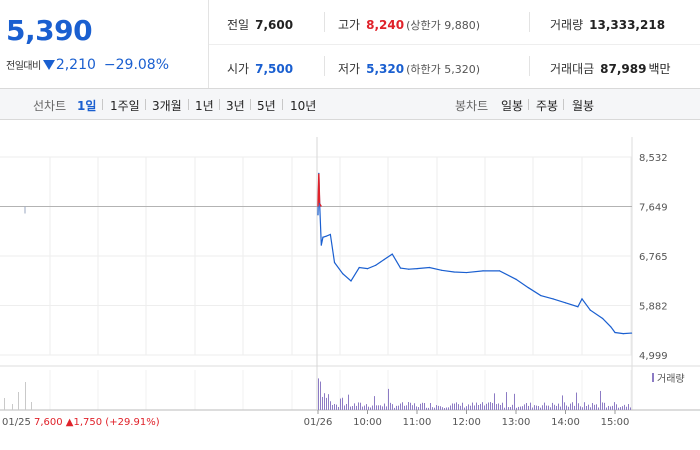 The height and width of the screenshot is (450, 700). Describe the element at coordinates (472, 106) in the screenshot. I see `candle-chart-label: 봉차트` at that location.